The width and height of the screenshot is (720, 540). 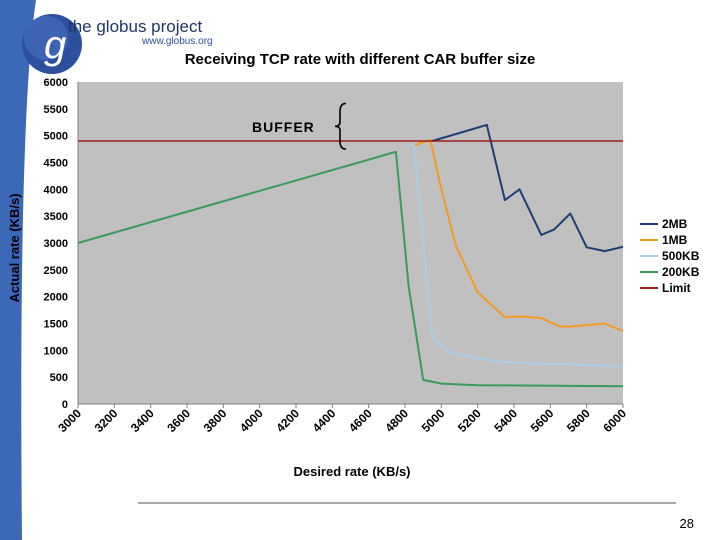 What do you see at coordinates (59, 378) in the screenshot?
I see `y-tick-label: 500` at bounding box center [59, 378].